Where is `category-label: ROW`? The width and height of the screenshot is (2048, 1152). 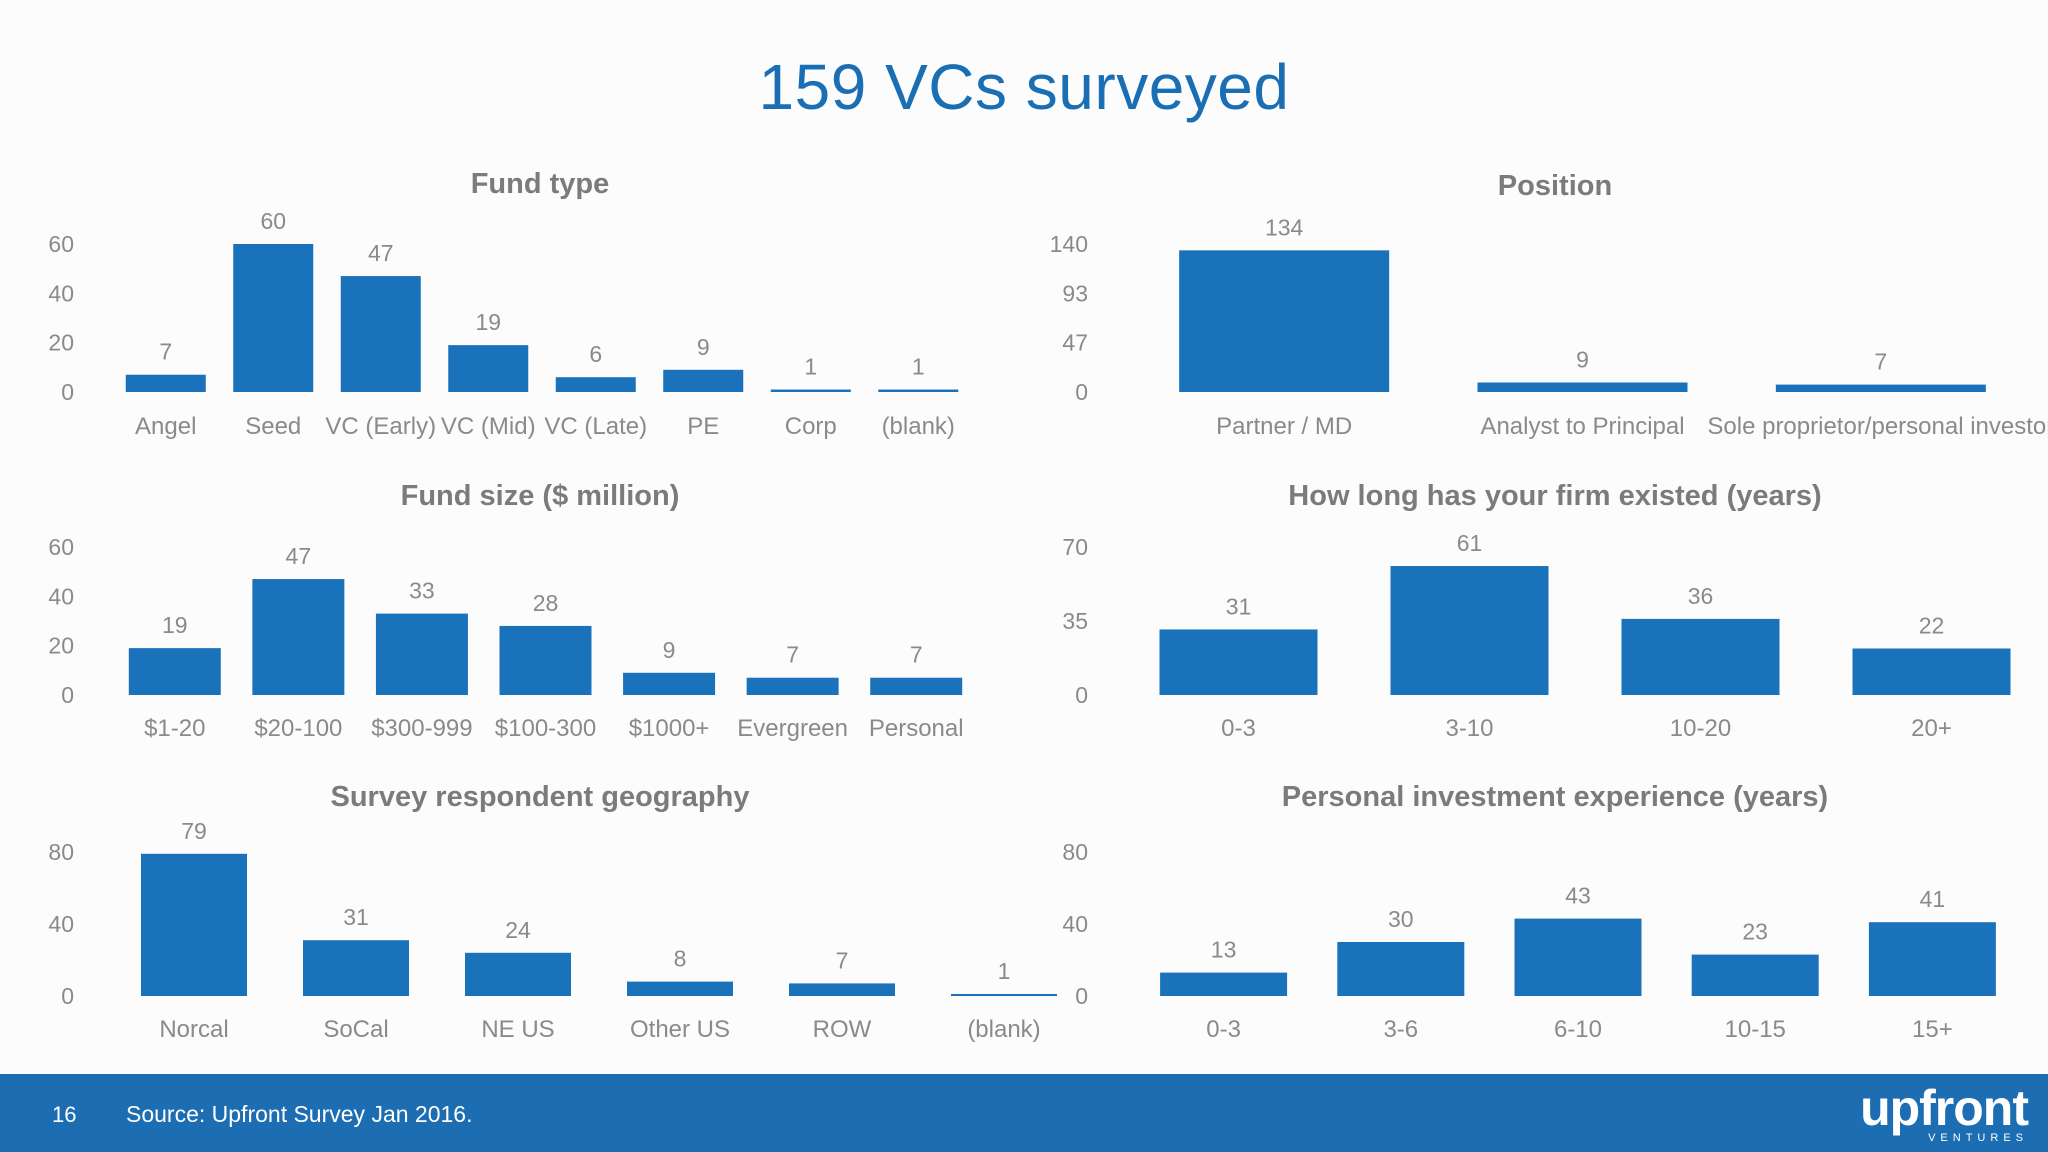
category-label: ROW is located at coordinates (842, 1029).